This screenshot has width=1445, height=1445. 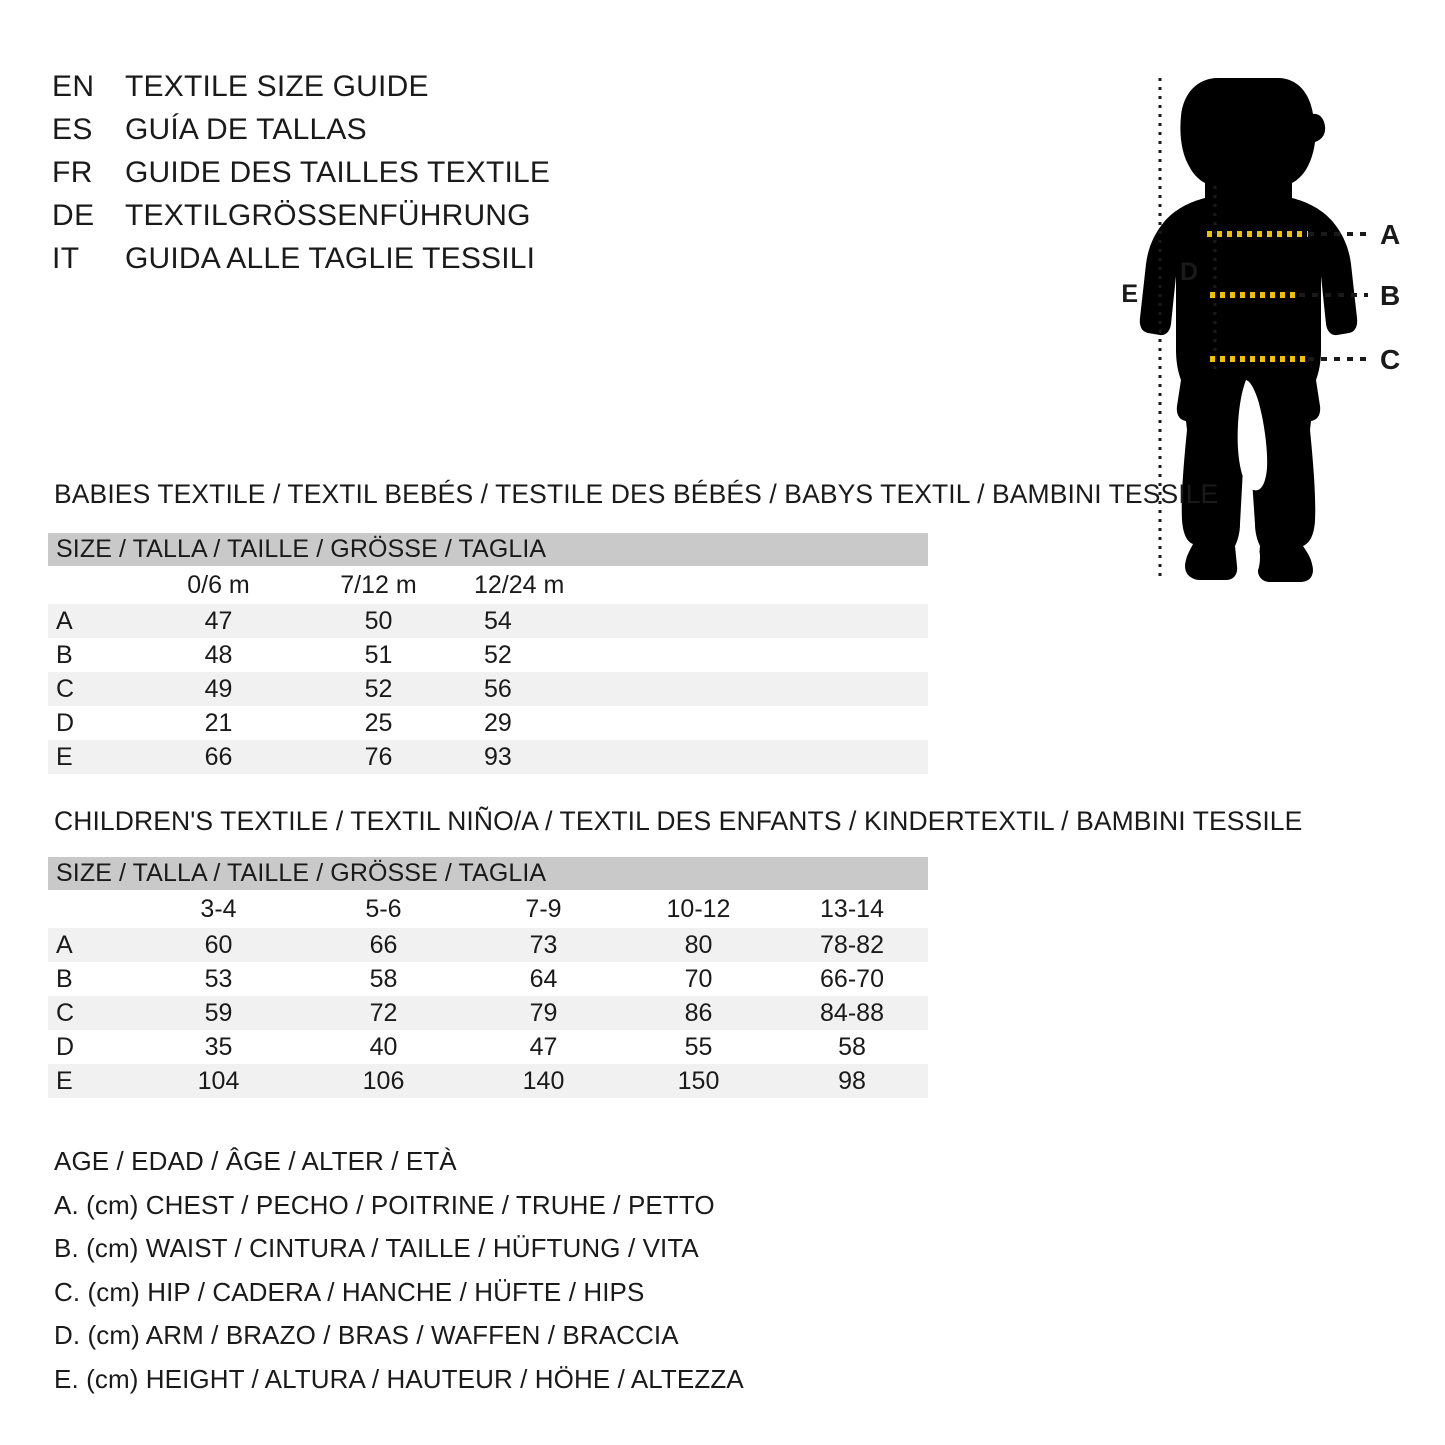 I want to click on babies-cell-c-1: 52, so click(x=378, y=689).